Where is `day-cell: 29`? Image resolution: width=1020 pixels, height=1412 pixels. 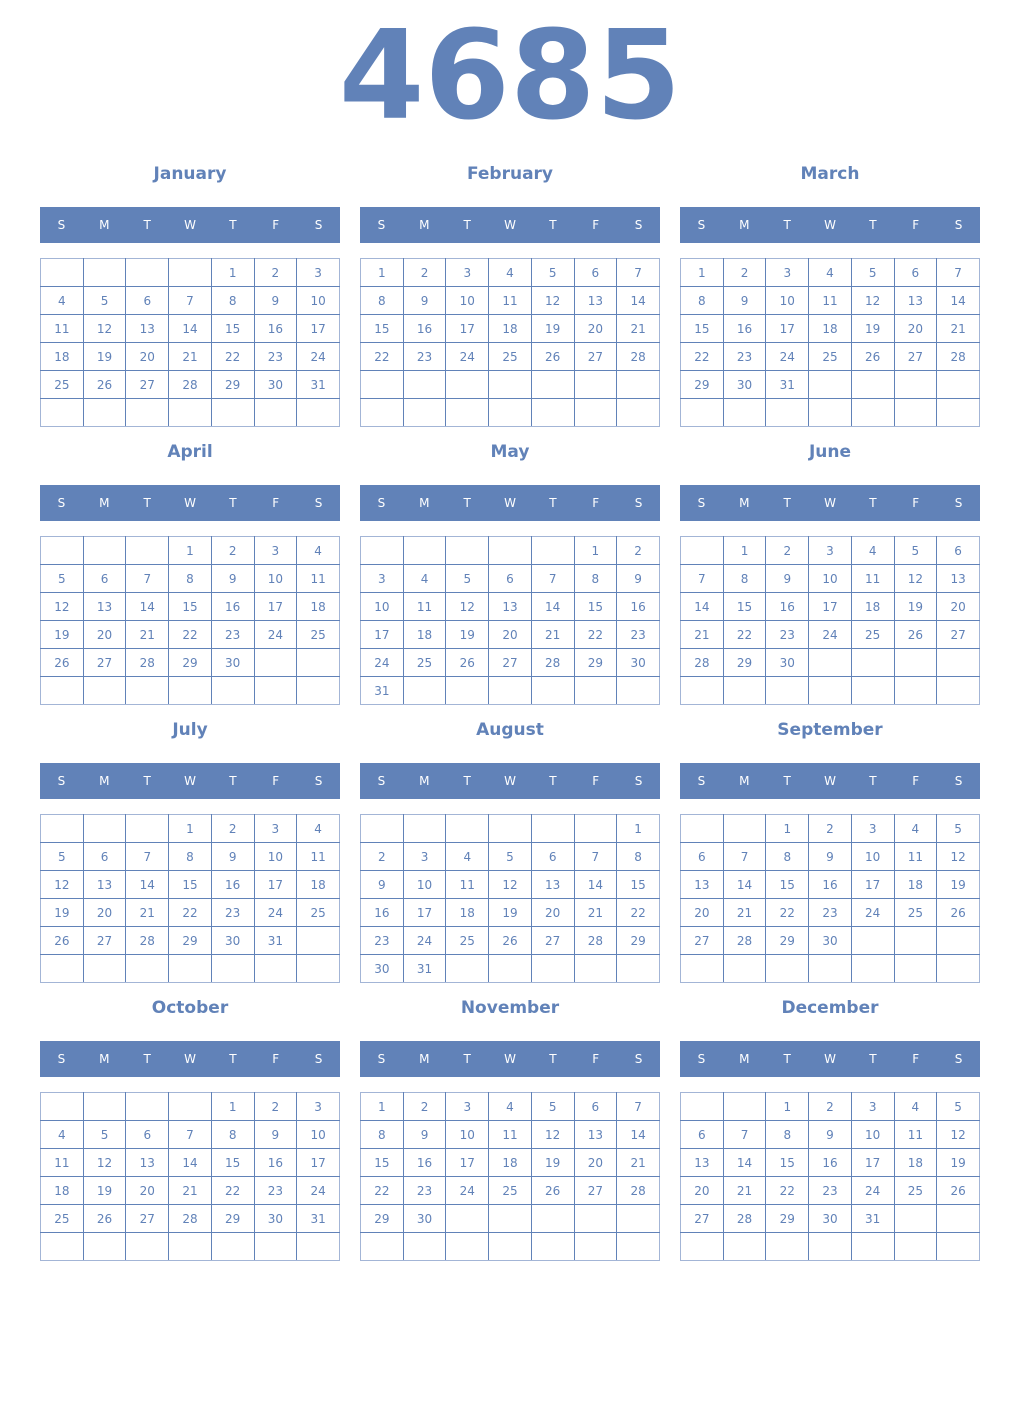 day-cell: 29 is located at coordinates (638, 940).